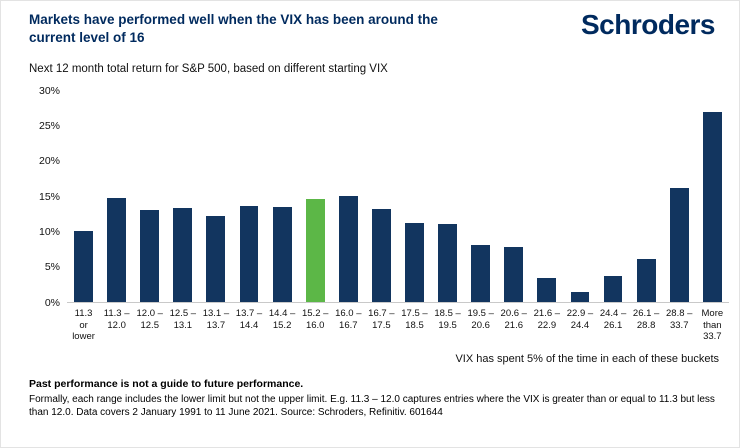 This screenshot has height=448, width=740. Describe the element at coordinates (216, 258) in the screenshot. I see `bar-13.1-13.7` at that location.